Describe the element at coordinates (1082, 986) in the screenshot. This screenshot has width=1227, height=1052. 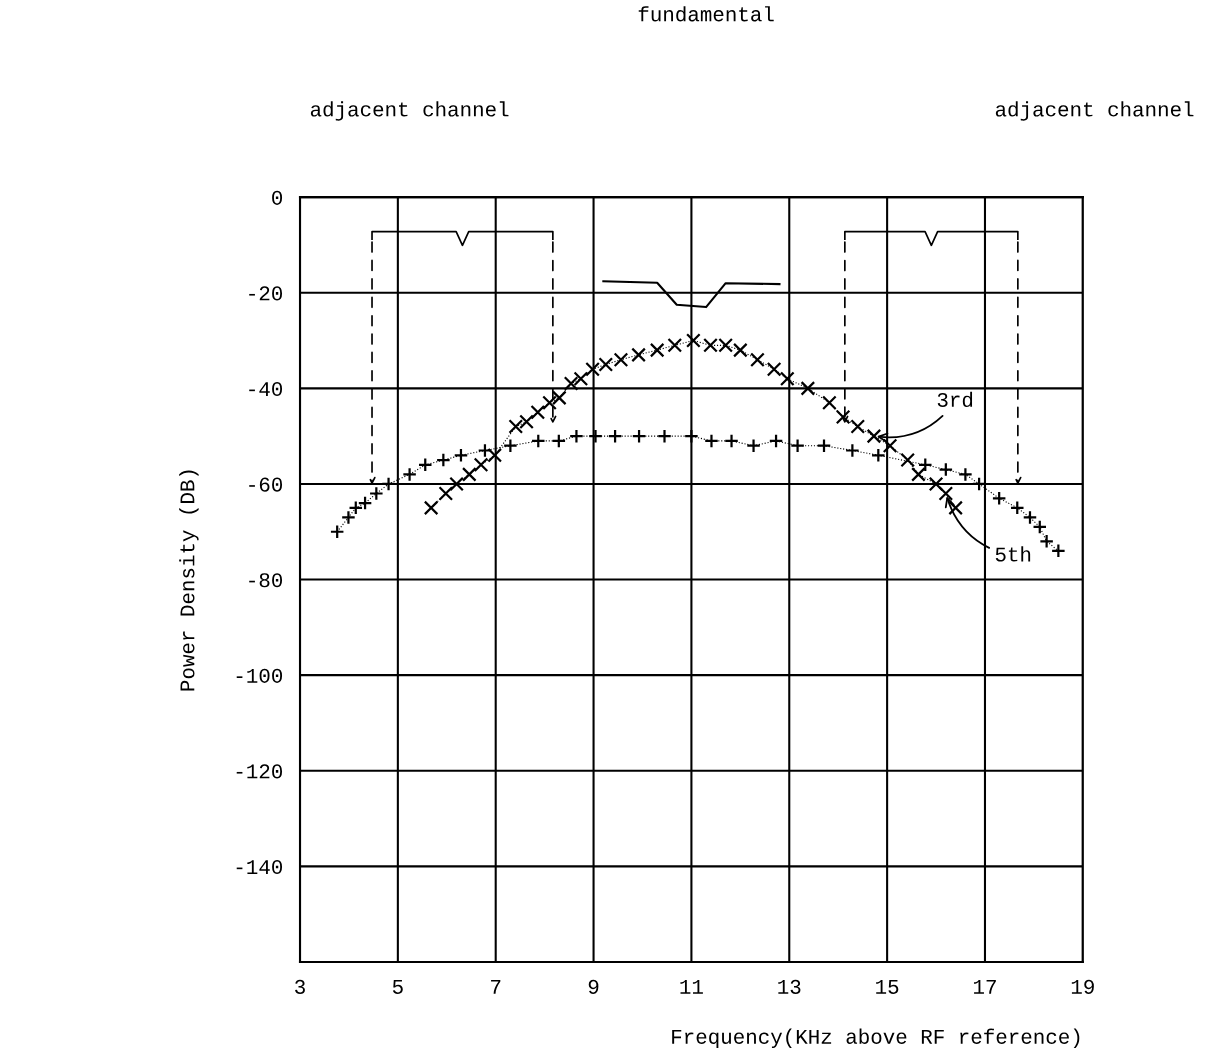
I see `x-tick-label: 19` at that location.